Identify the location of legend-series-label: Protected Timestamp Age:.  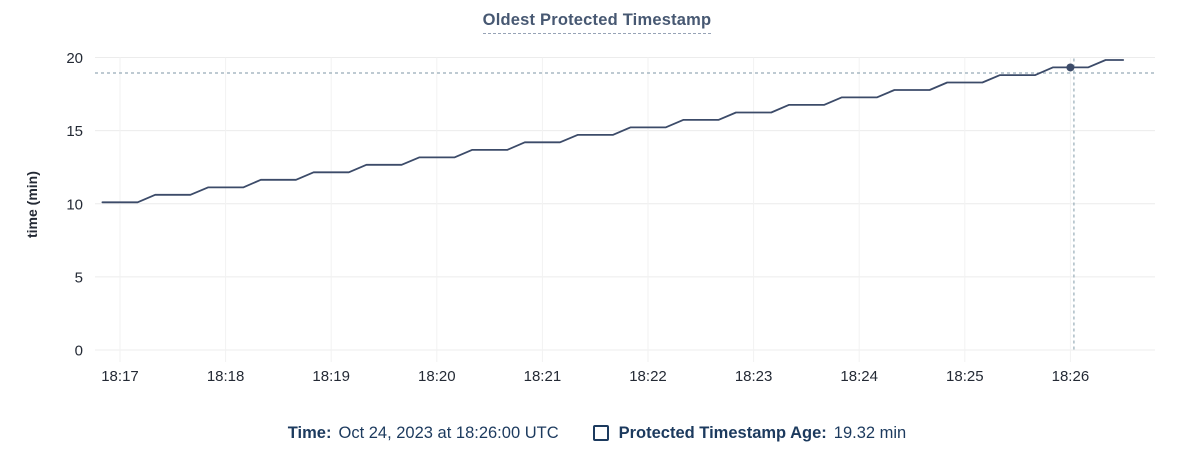
(722, 433).